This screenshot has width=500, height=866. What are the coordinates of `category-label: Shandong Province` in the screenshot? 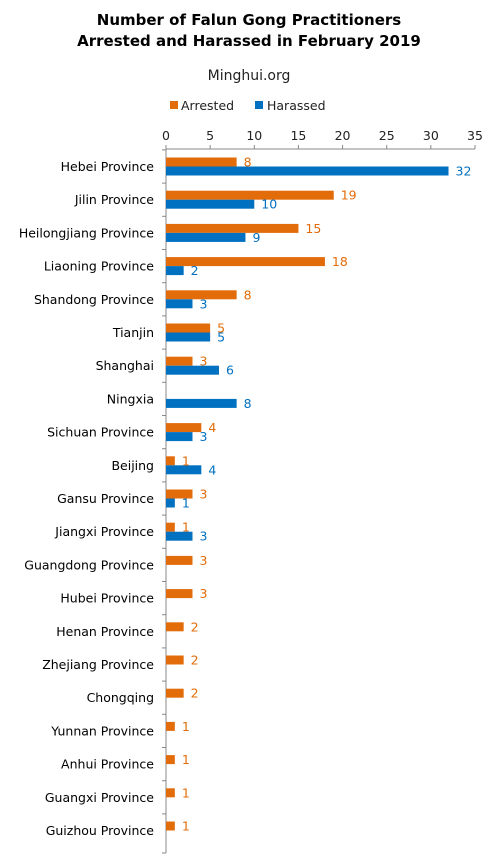 It's located at (94, 299).